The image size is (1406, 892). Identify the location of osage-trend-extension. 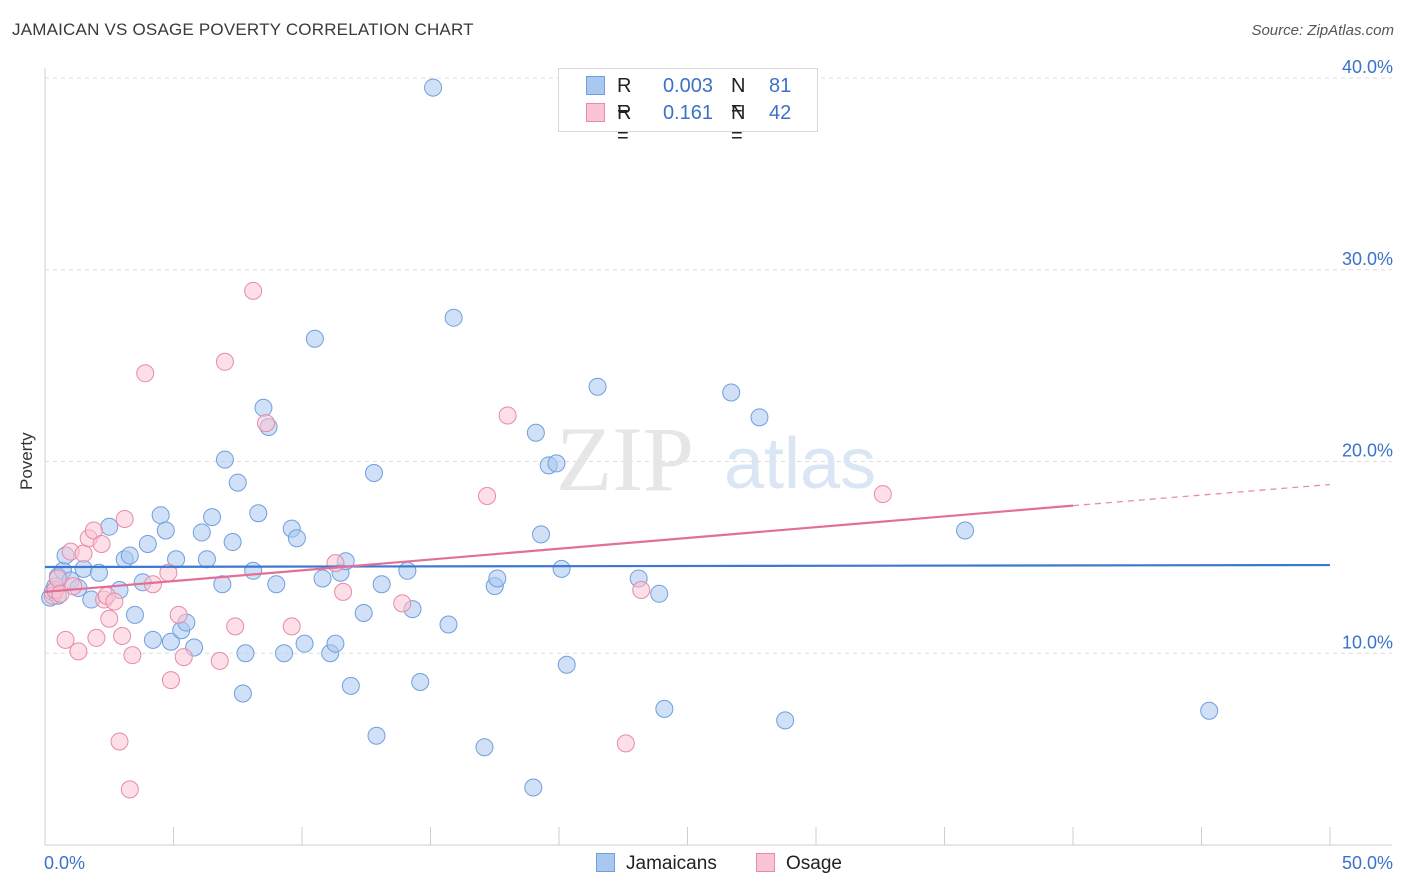
(1201, 495).